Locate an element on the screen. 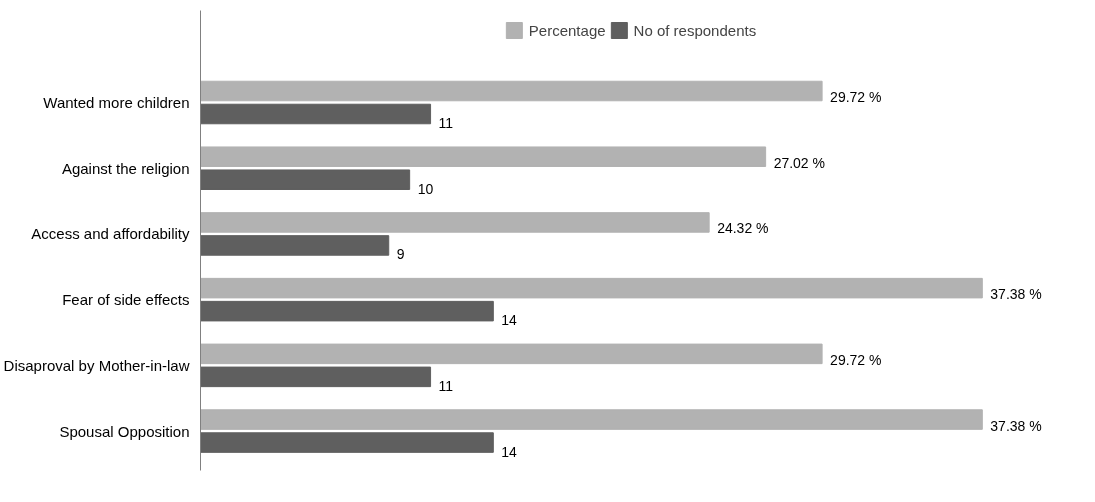 Image resolution: width=1095 pixels, height=502 pixels. data-label: 24.32 % is located at coordinates (743, 228).